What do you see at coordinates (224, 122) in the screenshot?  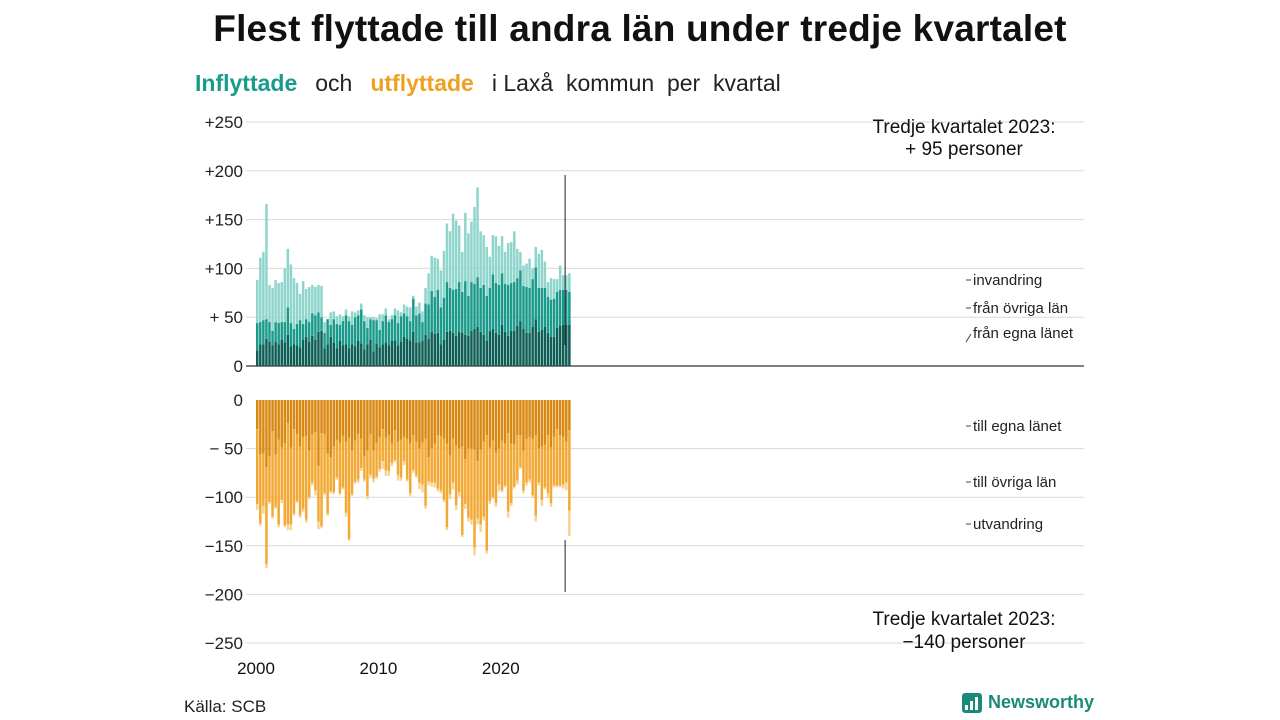 I see `y-tick-label: +250` at bounding box center [224, 122].